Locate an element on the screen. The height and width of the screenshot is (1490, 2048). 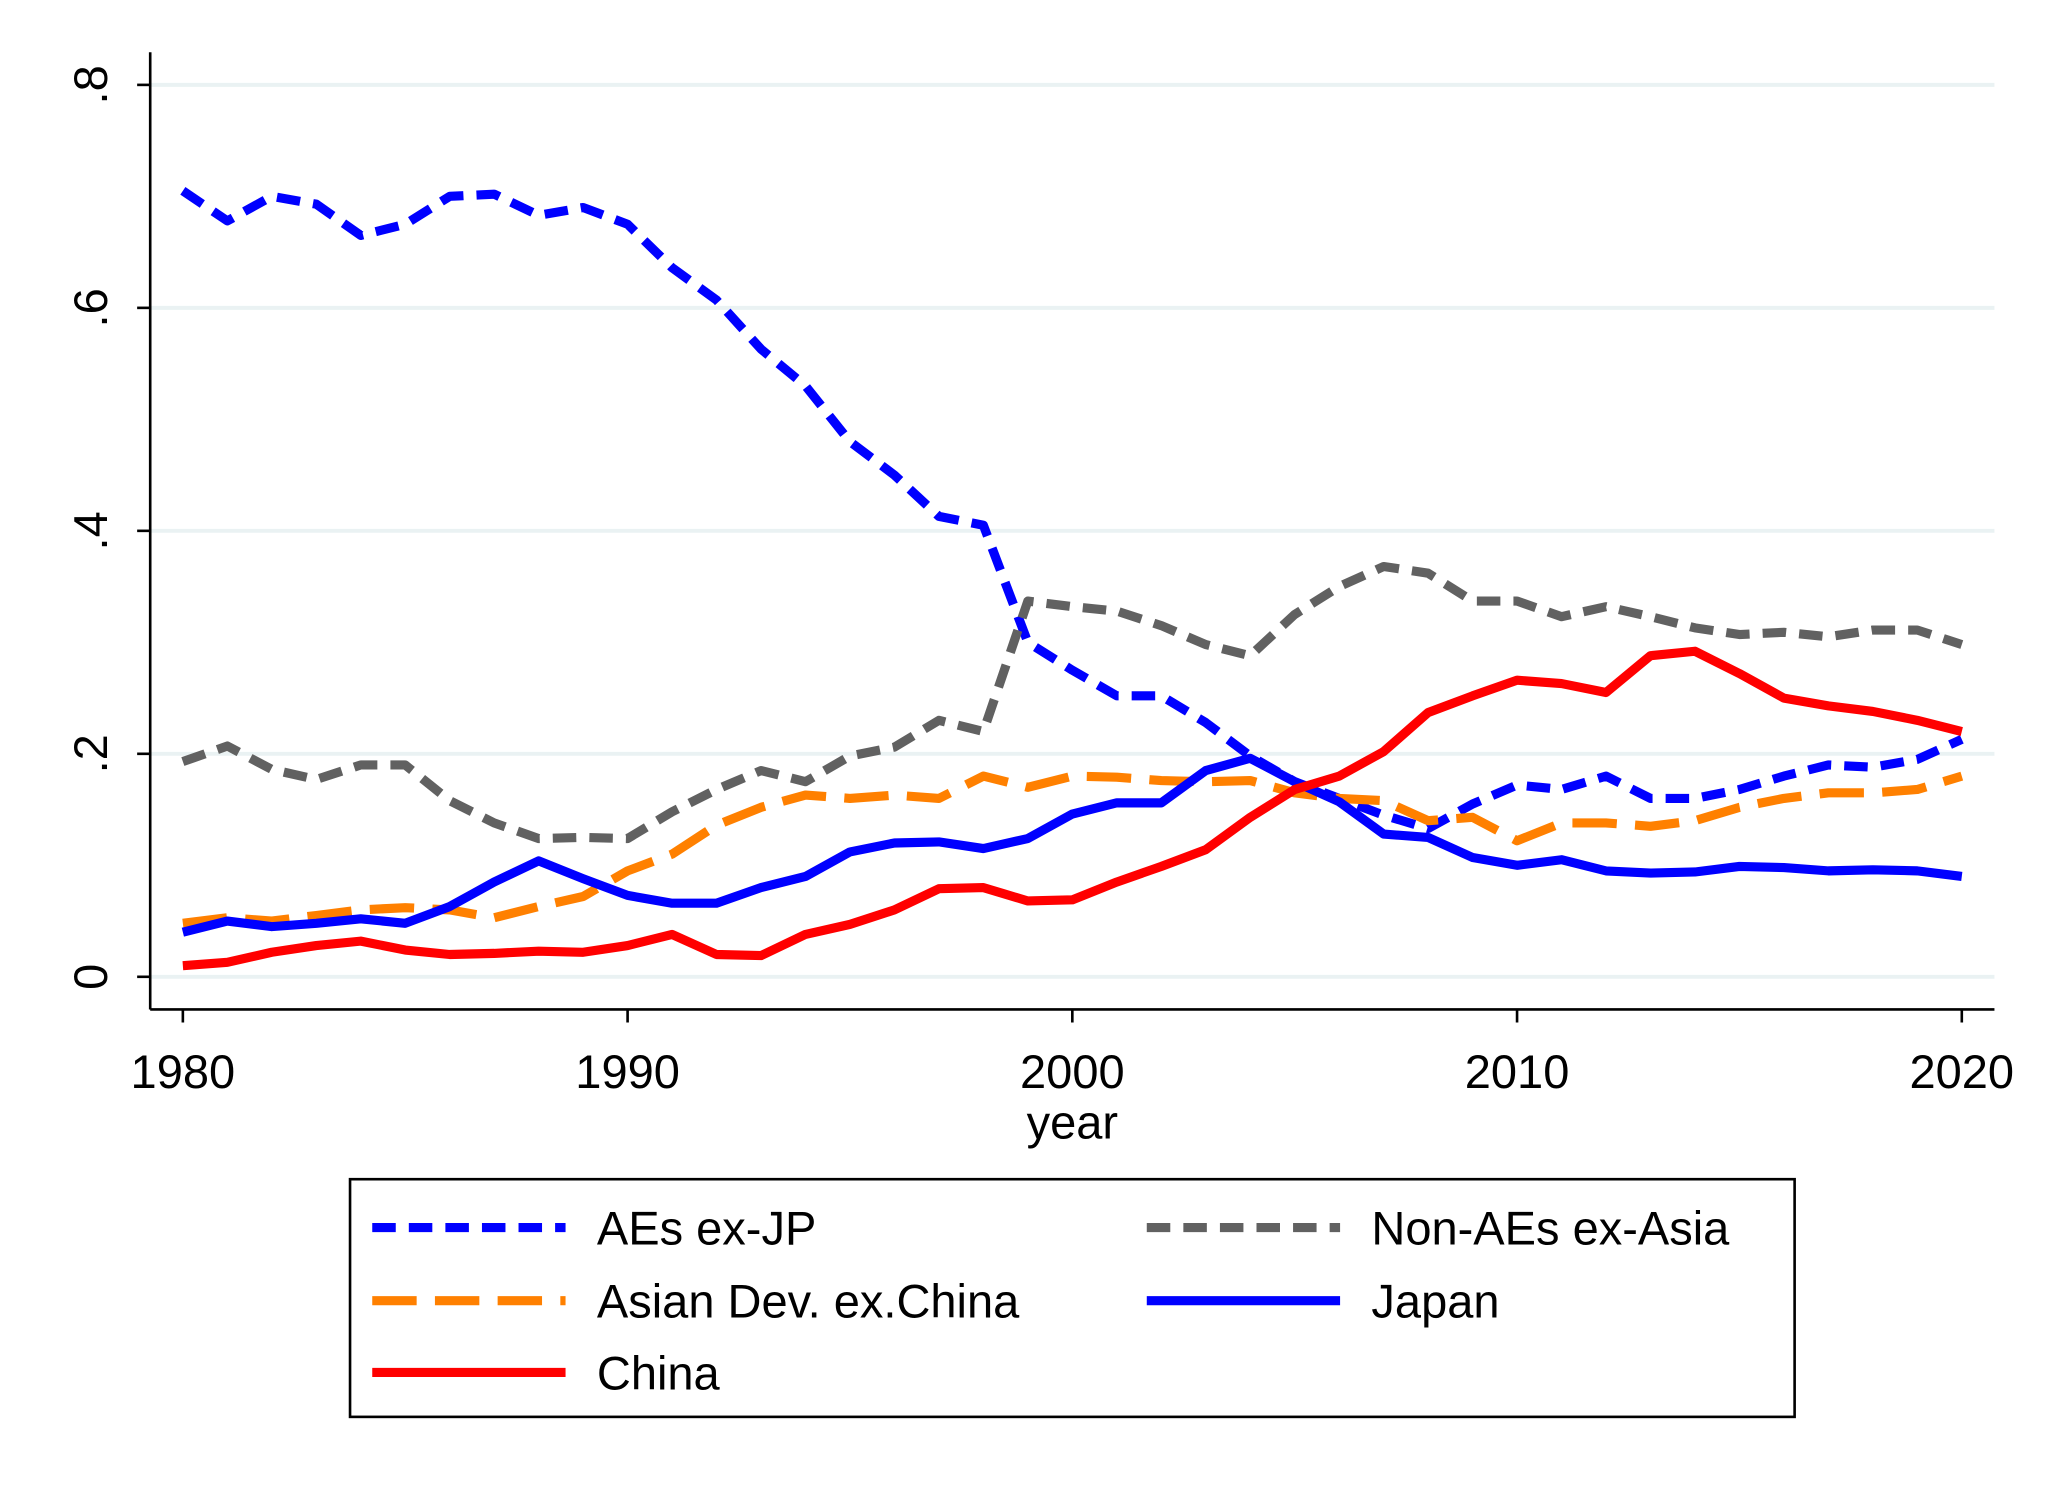
legend-label: China is located at coordinates (659, 1372).